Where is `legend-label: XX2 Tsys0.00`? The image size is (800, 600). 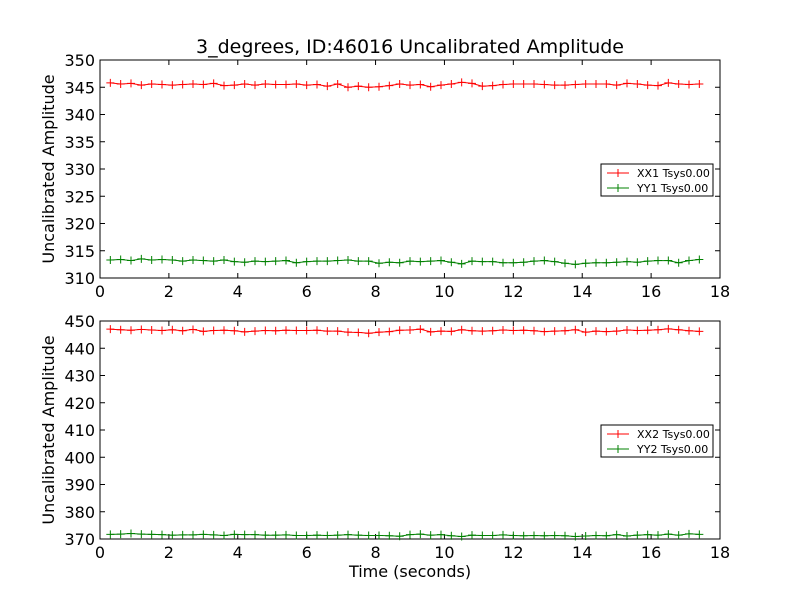
legend-label: XX2 Tsys0.00 is located at coordinates (673, 434).